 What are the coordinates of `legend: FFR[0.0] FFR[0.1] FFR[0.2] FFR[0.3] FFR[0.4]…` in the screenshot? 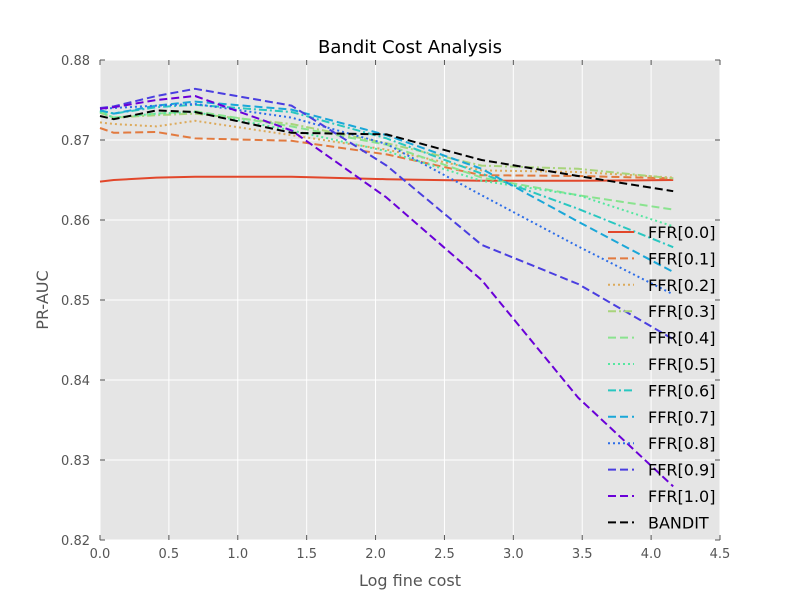 It's located at (661, 377).